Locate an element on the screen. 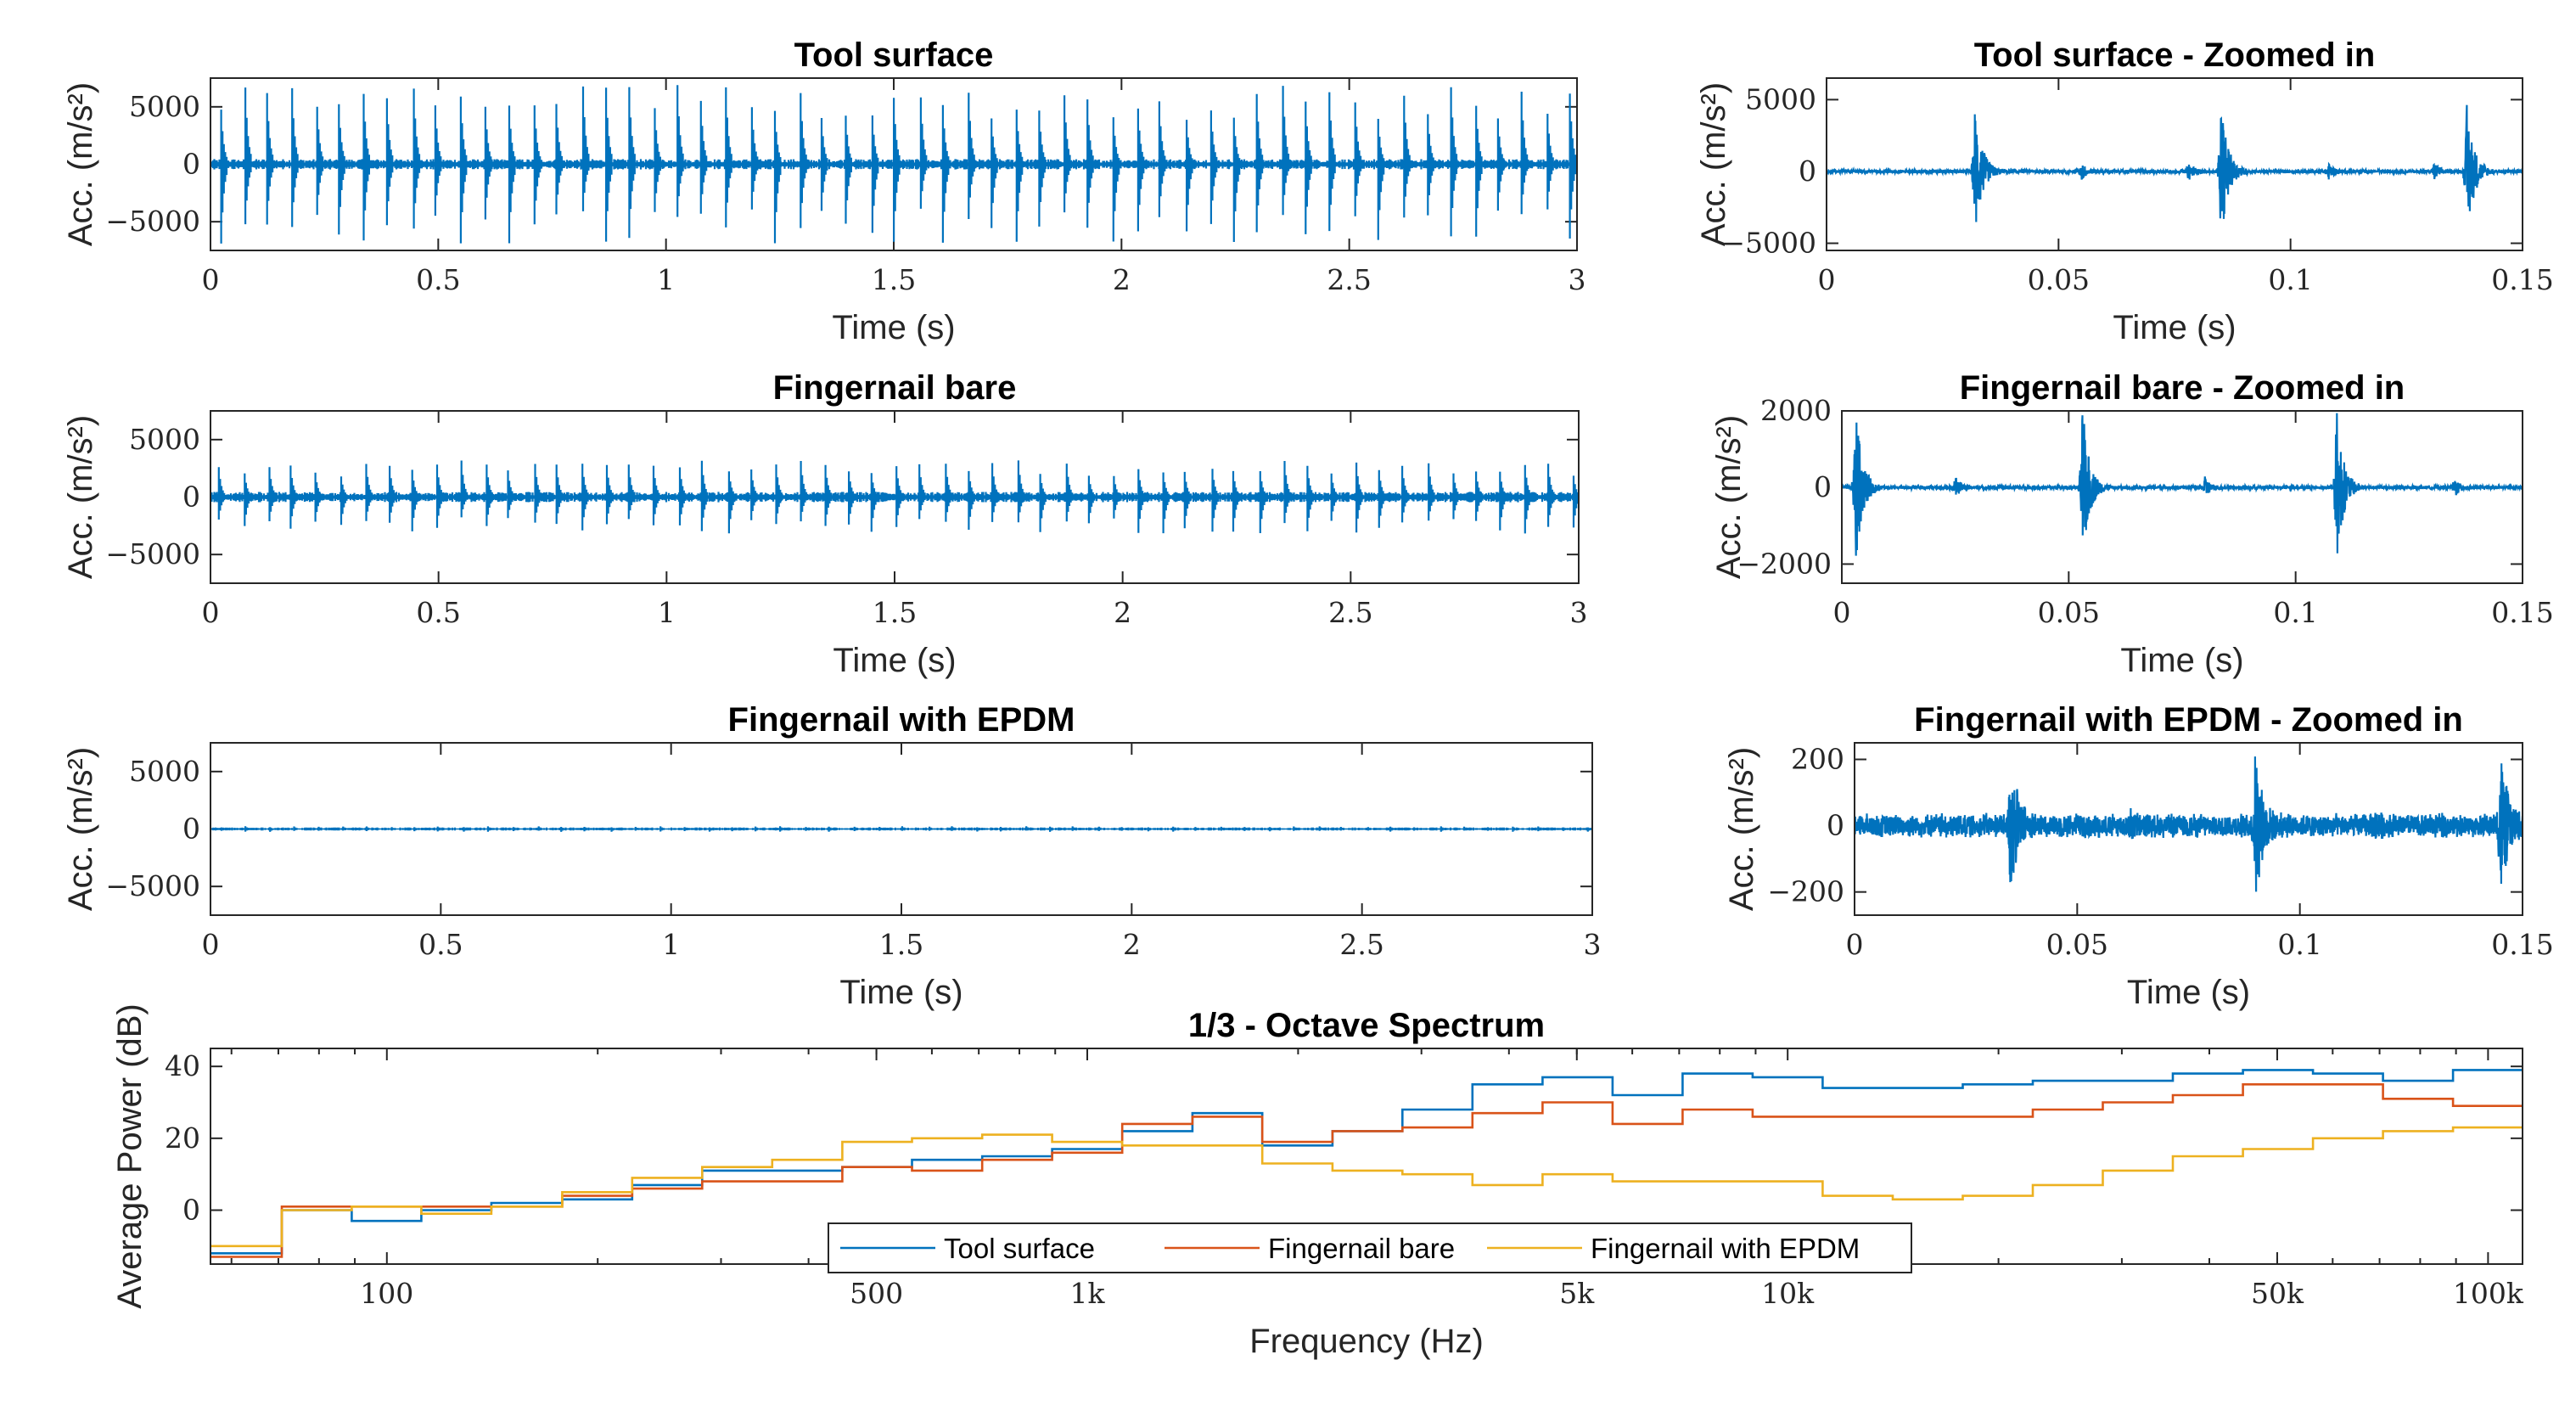  y-tick-label: −2000 is located at coordinates (1785, 563).